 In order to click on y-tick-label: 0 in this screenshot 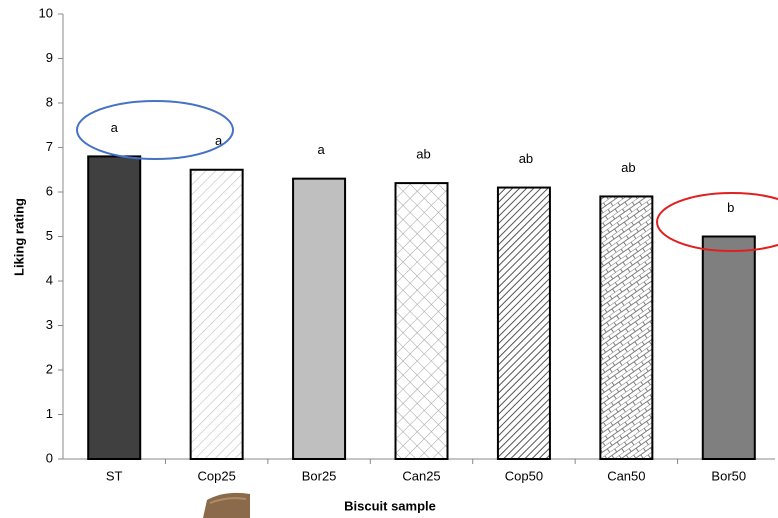, I will do `click(49, 457)`.